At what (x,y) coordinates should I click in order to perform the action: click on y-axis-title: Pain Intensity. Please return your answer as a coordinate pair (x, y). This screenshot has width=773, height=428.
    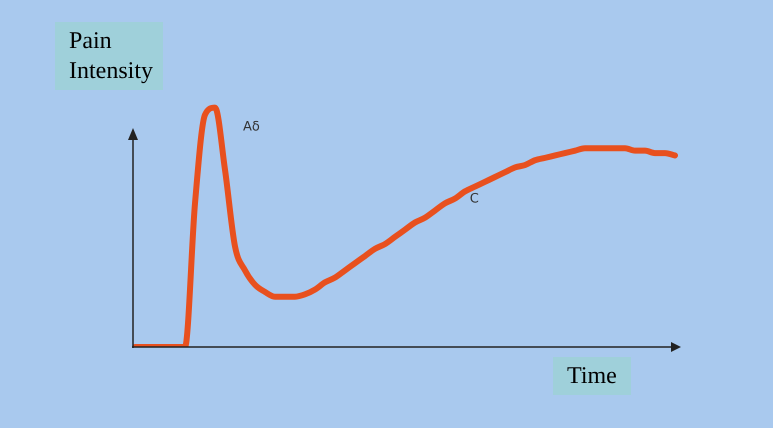
    Looking at the image, I should click on (109, 56).